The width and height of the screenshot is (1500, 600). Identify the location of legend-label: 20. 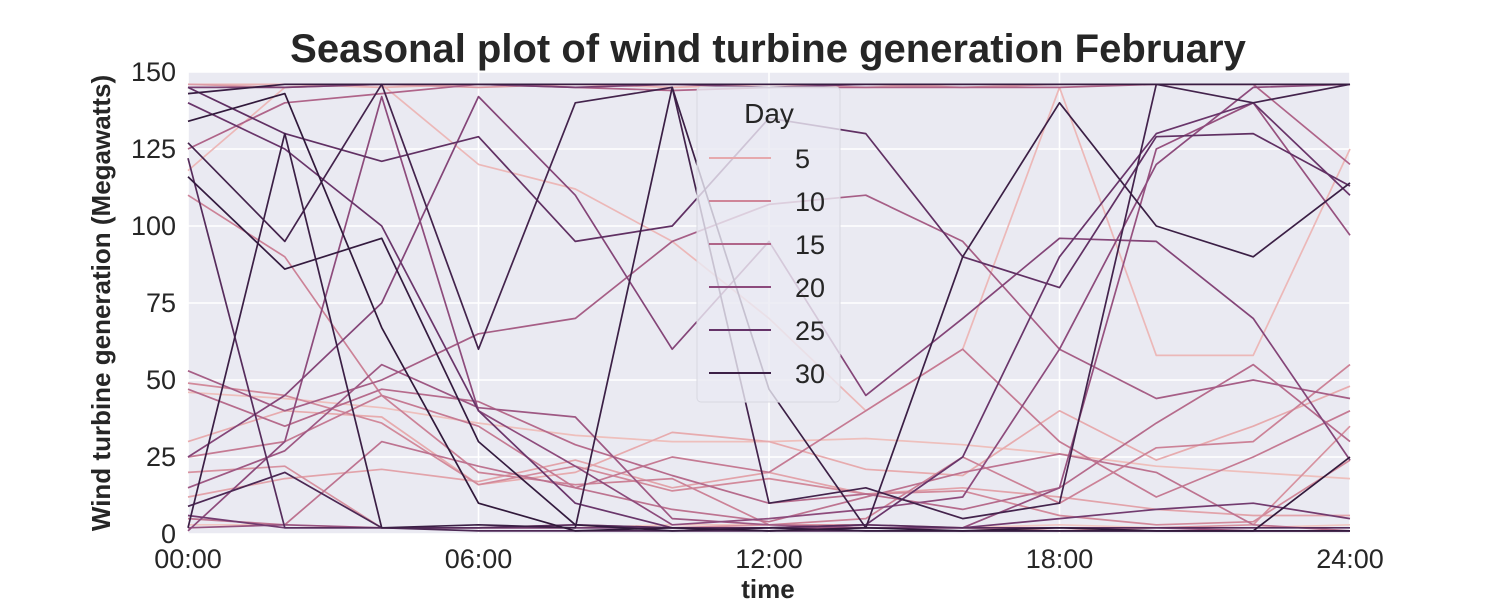
(810, 288).